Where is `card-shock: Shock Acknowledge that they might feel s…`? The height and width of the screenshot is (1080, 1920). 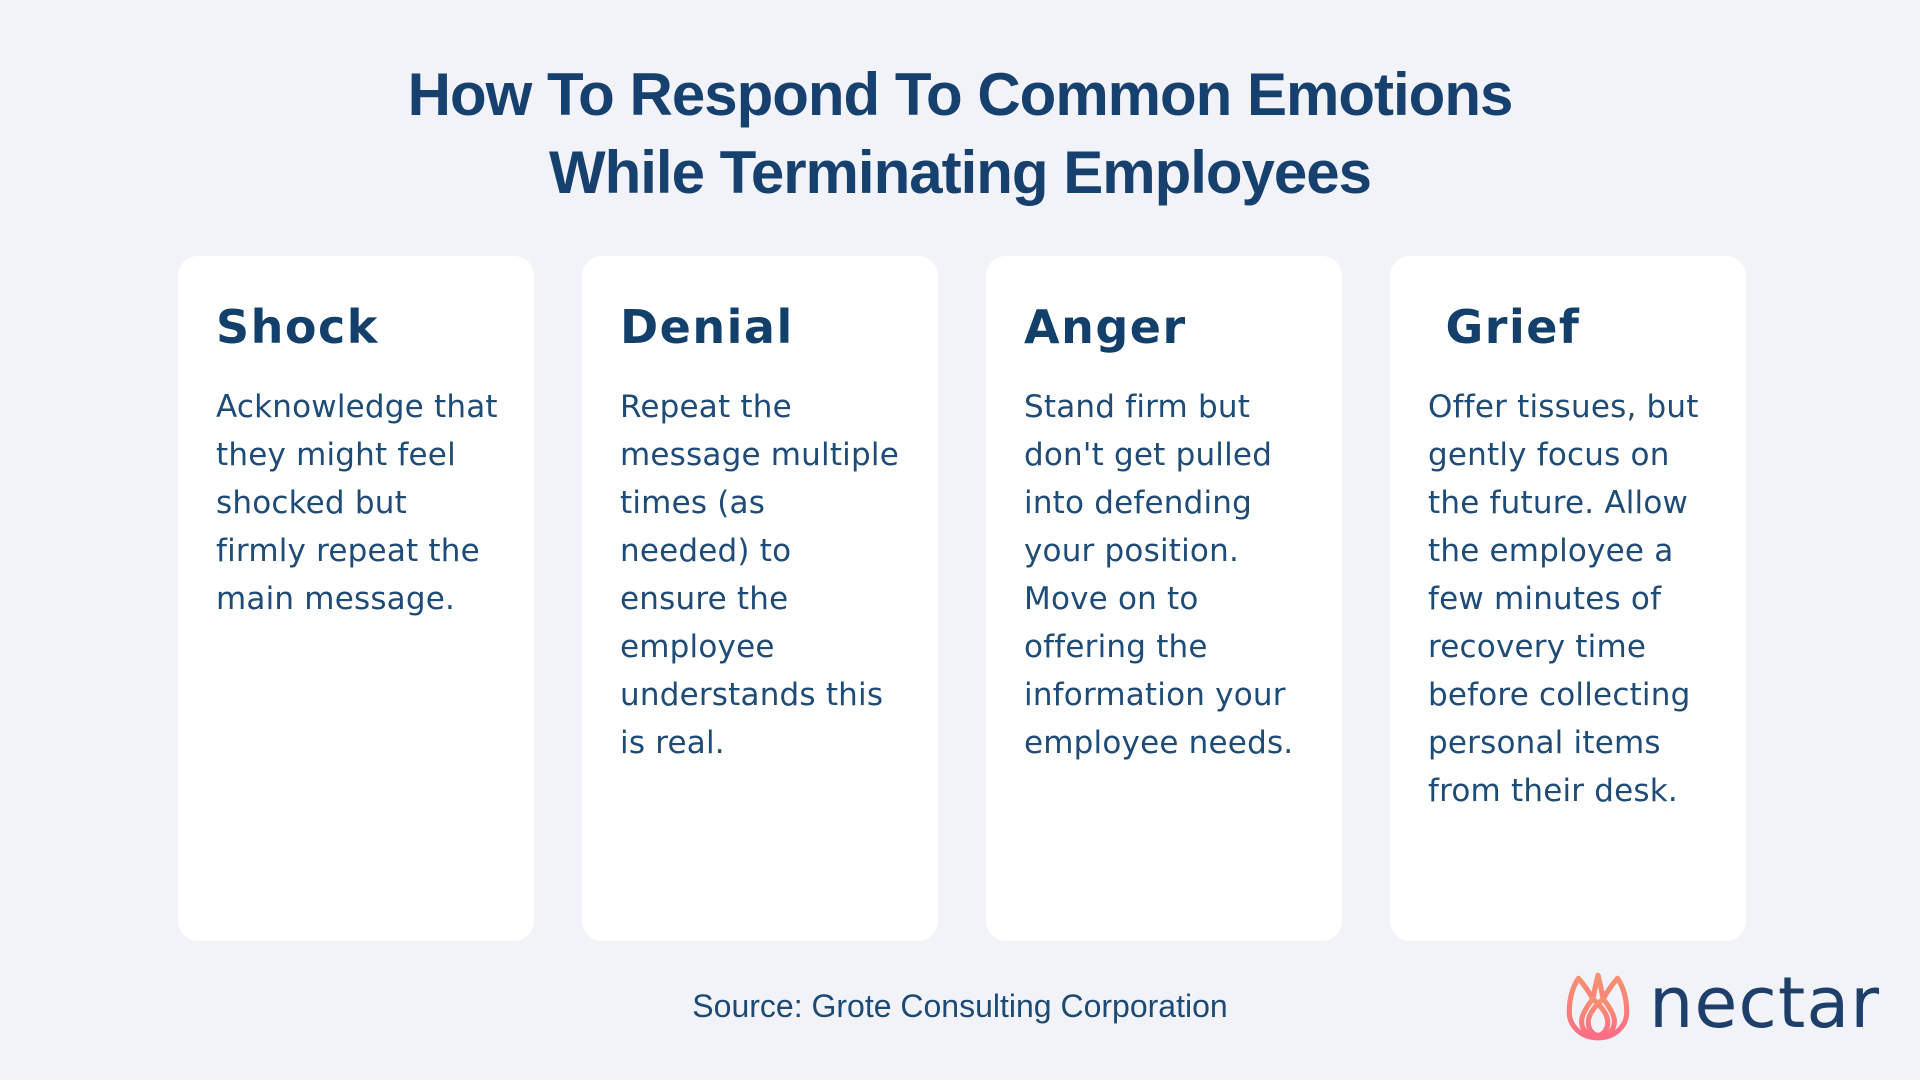 card-shock: Shock Acknowledge that they might feel s… is located at coordinates (356, 598).